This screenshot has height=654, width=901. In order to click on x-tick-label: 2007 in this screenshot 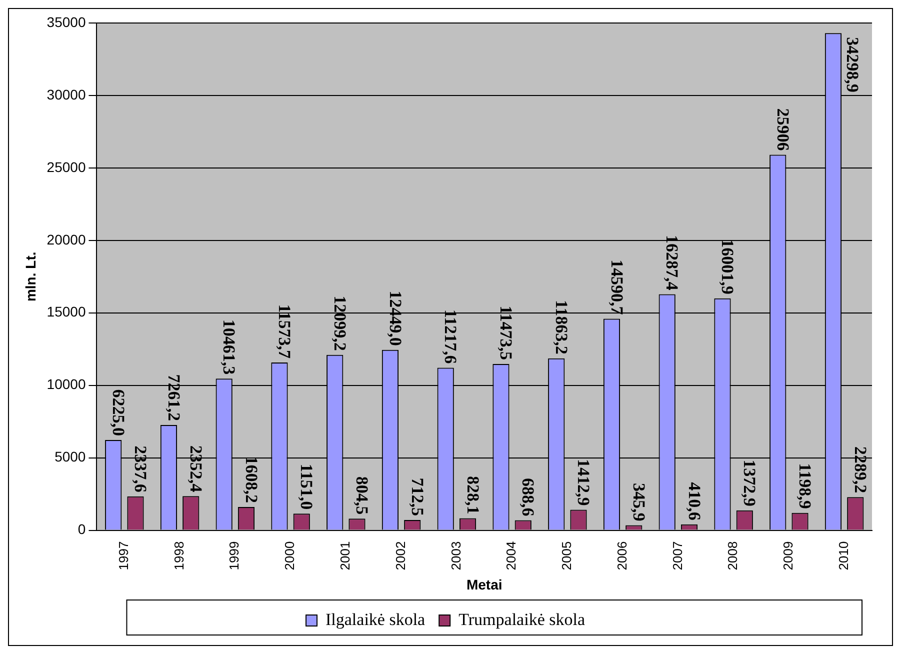, I will do `click(677, 555)`.